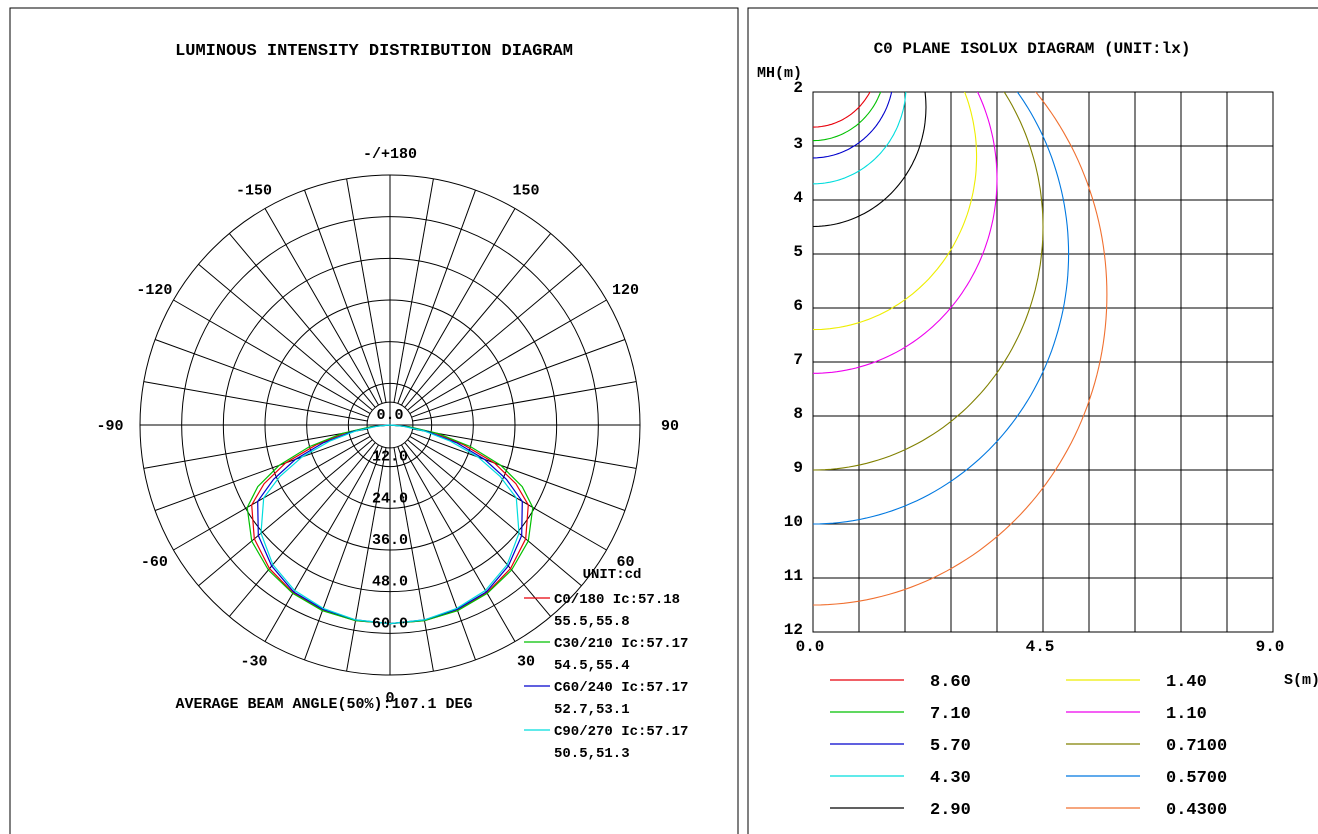 This screenshot has height=834, width=1318. I want to click on isolux-x-tick-label: 9.0, so click(1270, 647).